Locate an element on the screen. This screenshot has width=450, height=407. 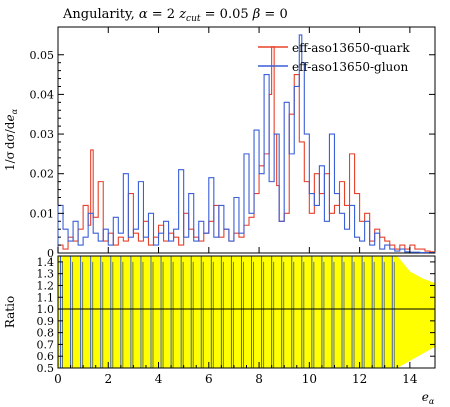
ratio-ytick-label: 0.7 is located at coordinates (46, 344).